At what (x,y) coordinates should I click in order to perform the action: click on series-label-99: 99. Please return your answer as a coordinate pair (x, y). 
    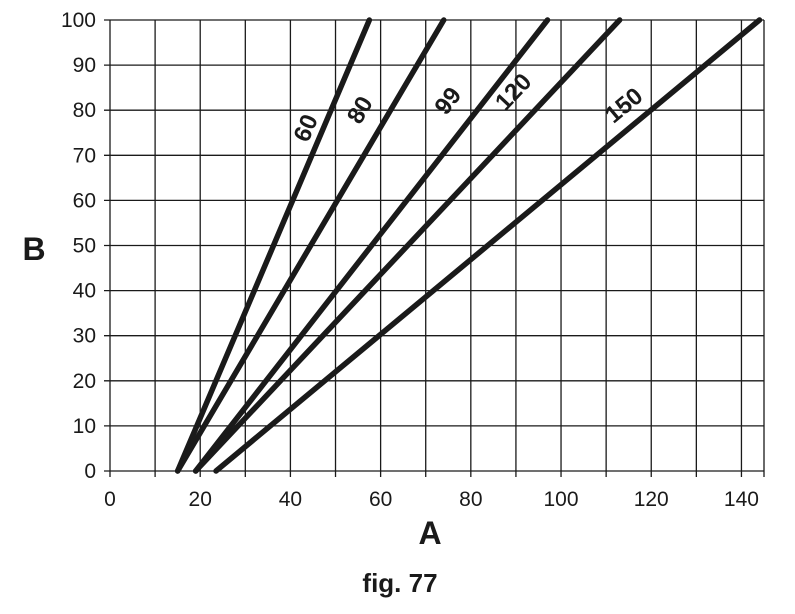
    Looking at the image, I should click on (448, 101).